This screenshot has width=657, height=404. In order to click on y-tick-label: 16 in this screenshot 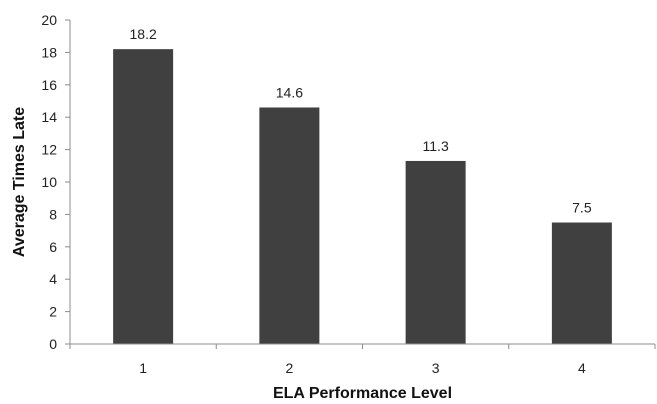, I will do `click(49, 85)`.